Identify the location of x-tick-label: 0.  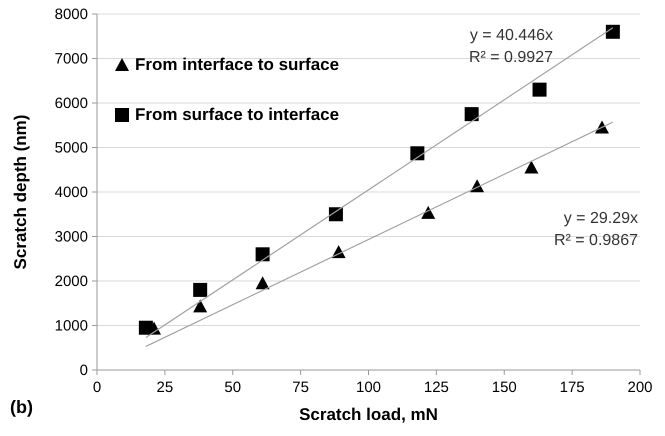
(97, 387).